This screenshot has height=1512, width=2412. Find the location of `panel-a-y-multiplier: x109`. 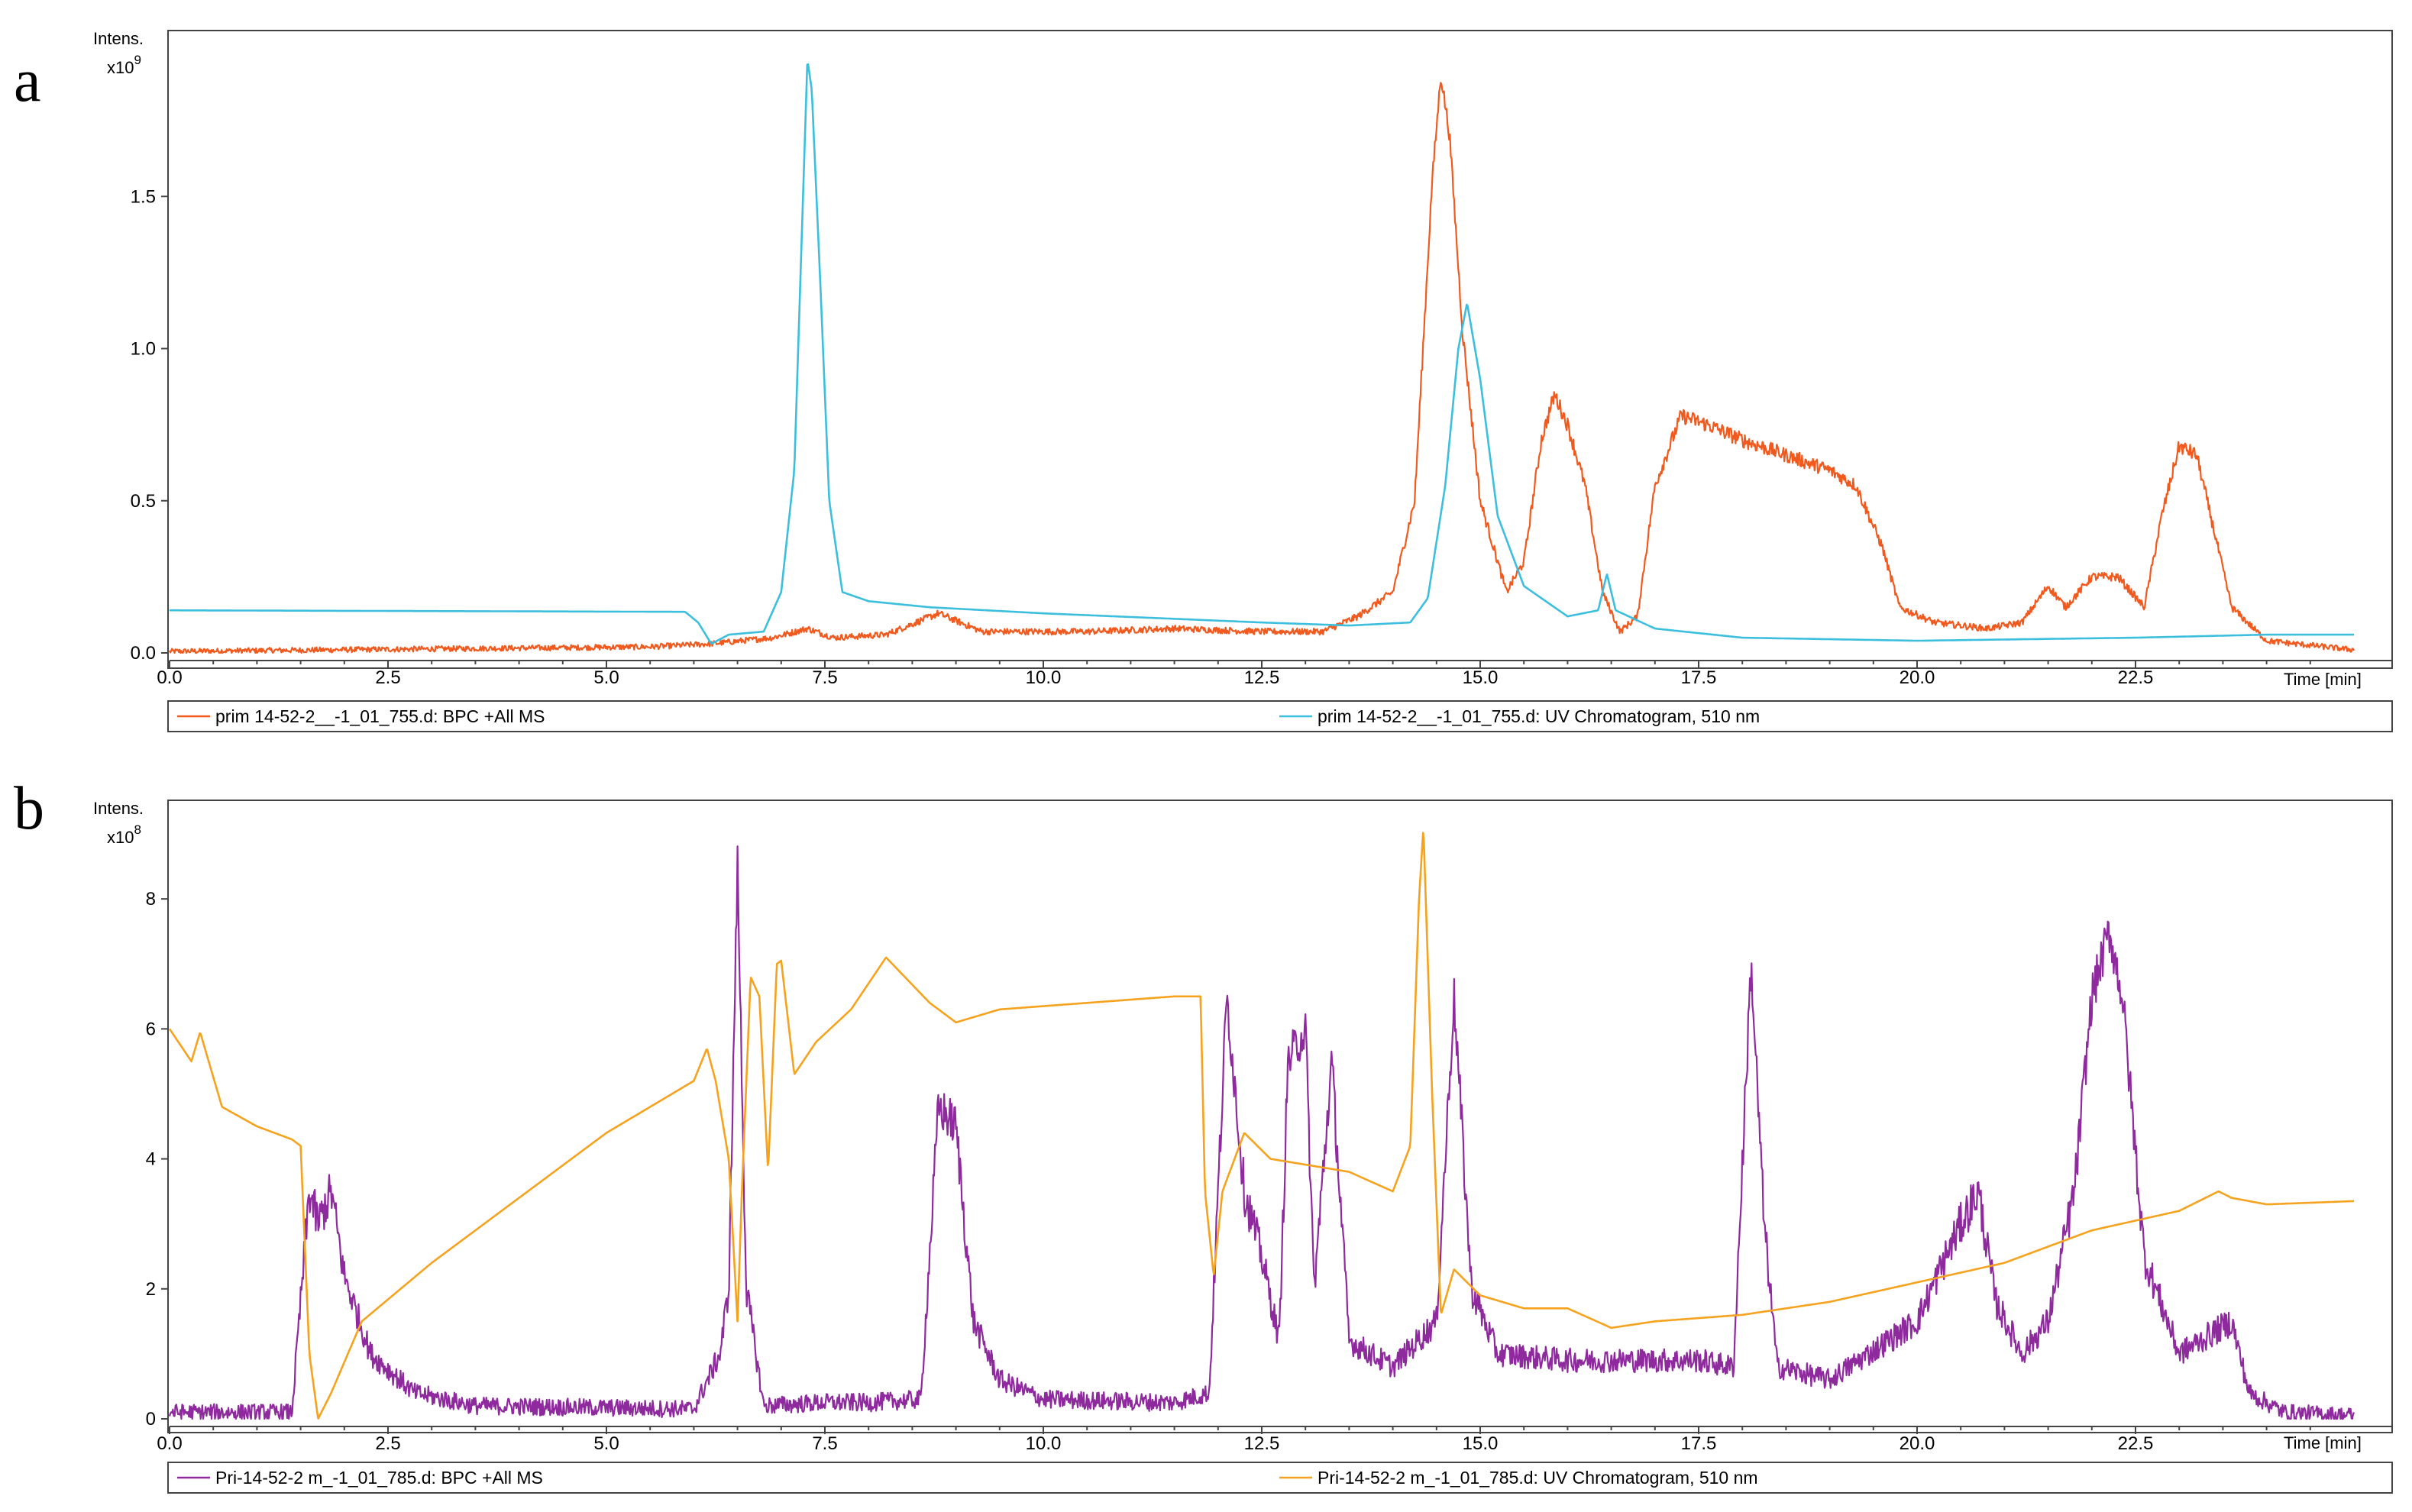

panel-a-y-multiplier: x109 is located at coordinates (124, 65).